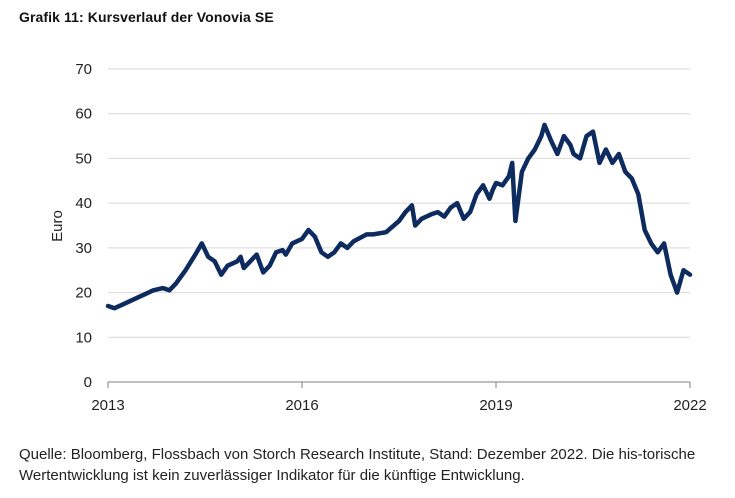 The height and width of the screenshot is (498, 735). What do you see at coordinates (88, 382) in the screenshot?
I see `y-tick-label: 0` at bounding box center [88, 382].